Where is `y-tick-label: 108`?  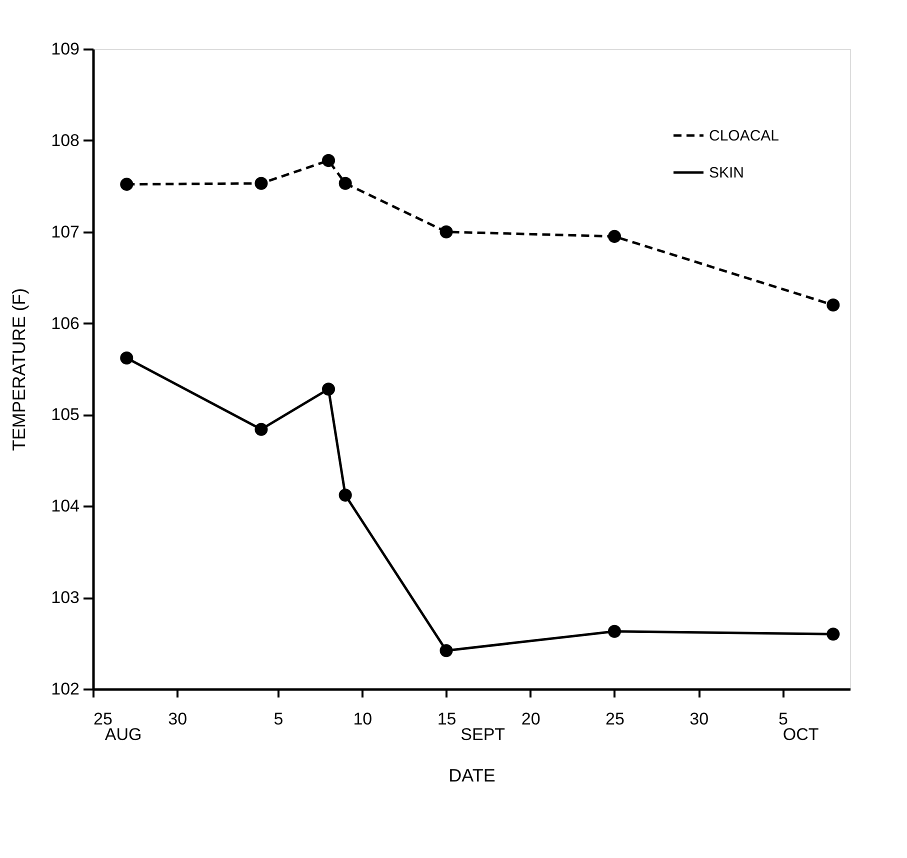 y-tick-label: 108 is located at coordinates (65, 140).